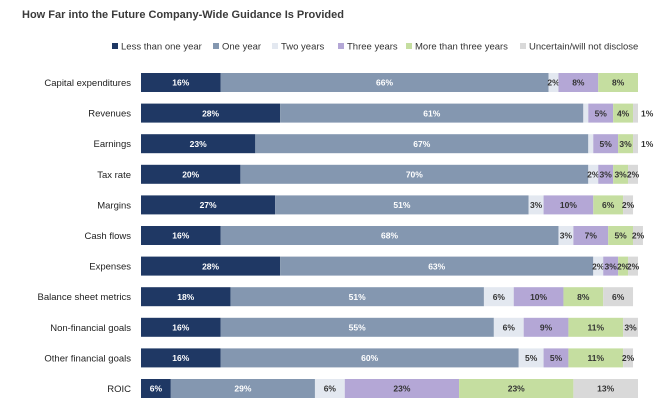 Image resolution: width=670 pixels, height=414 pixels. I want to click on legend-item-less-than-one-year: Less than one year, so click(157, 47).